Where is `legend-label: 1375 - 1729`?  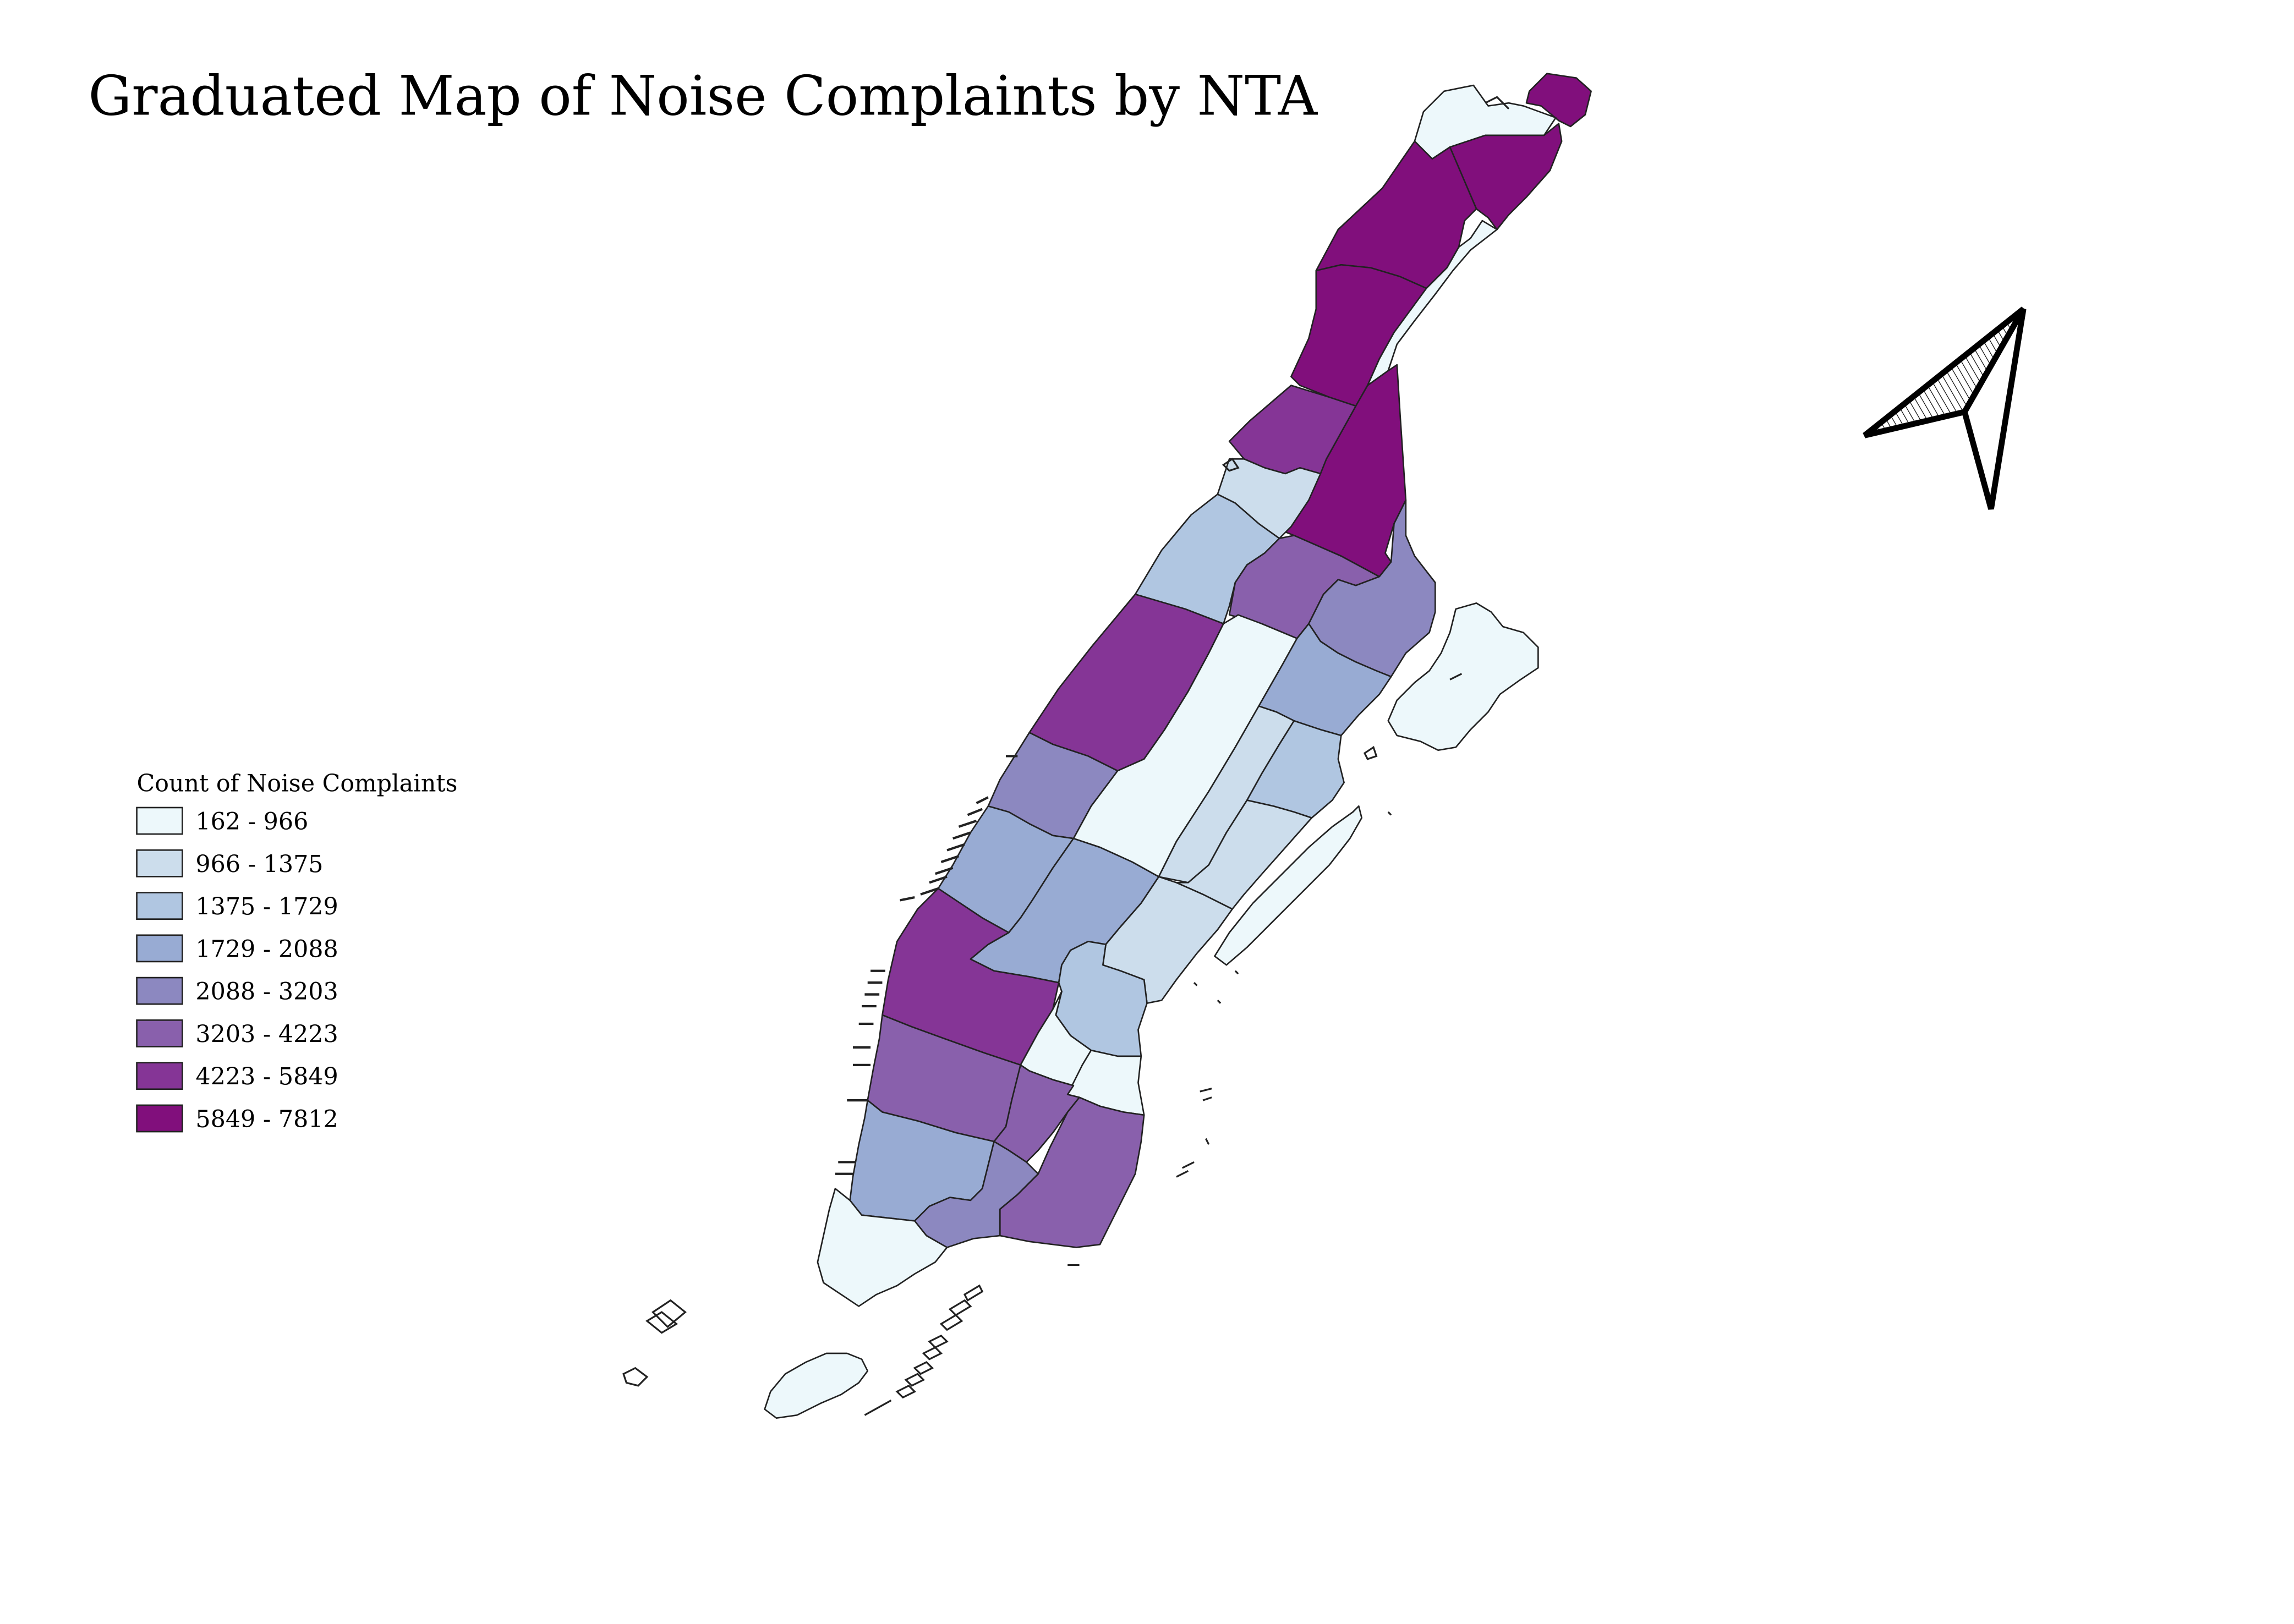
legend-label: 1375 - 1729 is located at coordinates (266, 907).